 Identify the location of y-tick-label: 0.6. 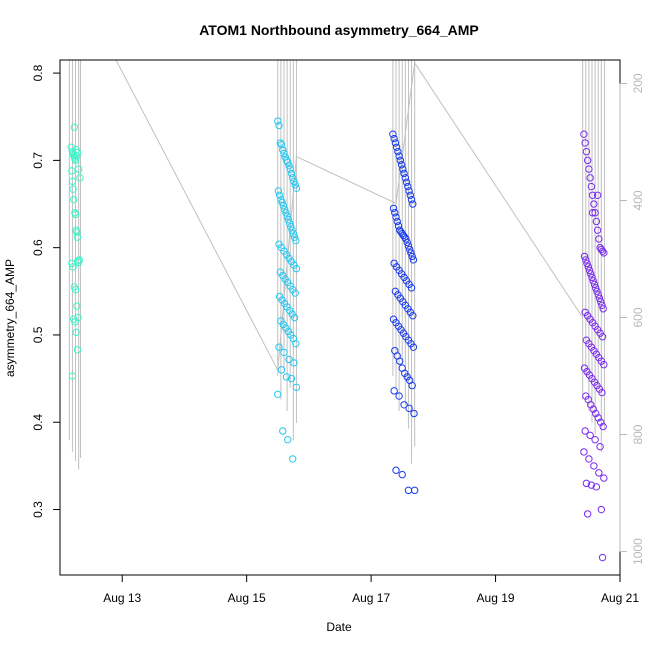
(38, 247).